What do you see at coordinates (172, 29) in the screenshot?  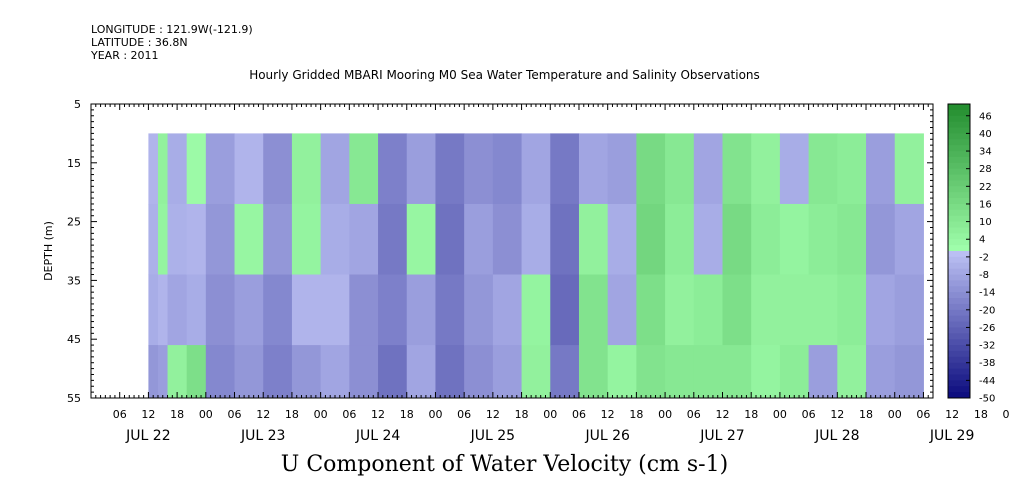 I see `longitude-text: LONGITUDE : 121.9W(-121.9)` at bounding box center [172, 29].